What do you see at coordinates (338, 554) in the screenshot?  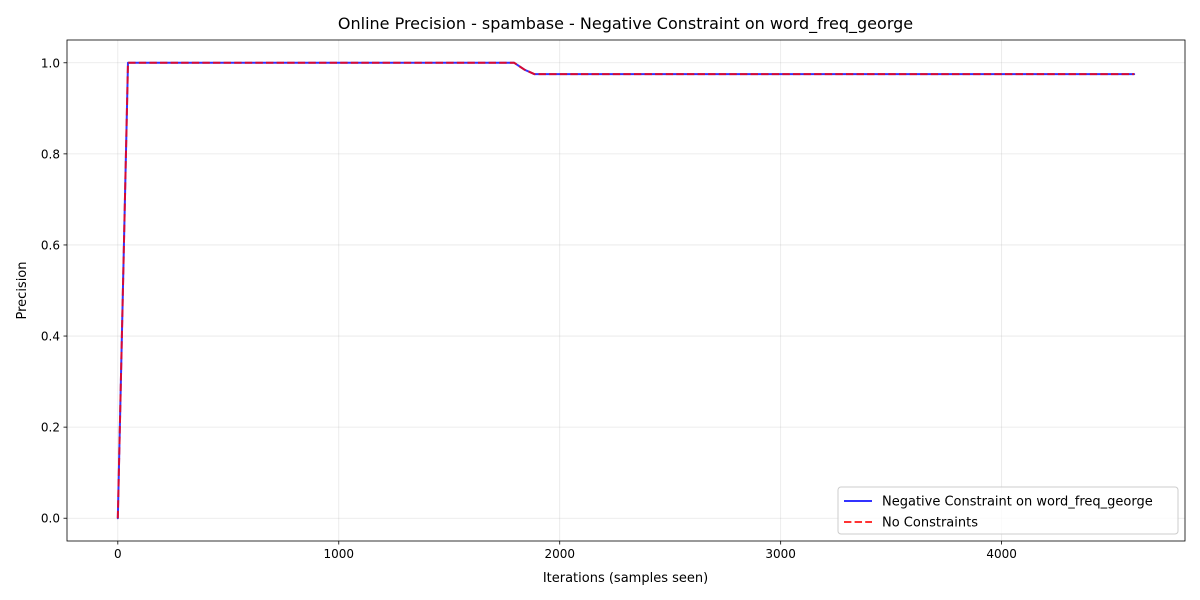 I see `x-tick-label: 1000` at bounding box center [338, 554].